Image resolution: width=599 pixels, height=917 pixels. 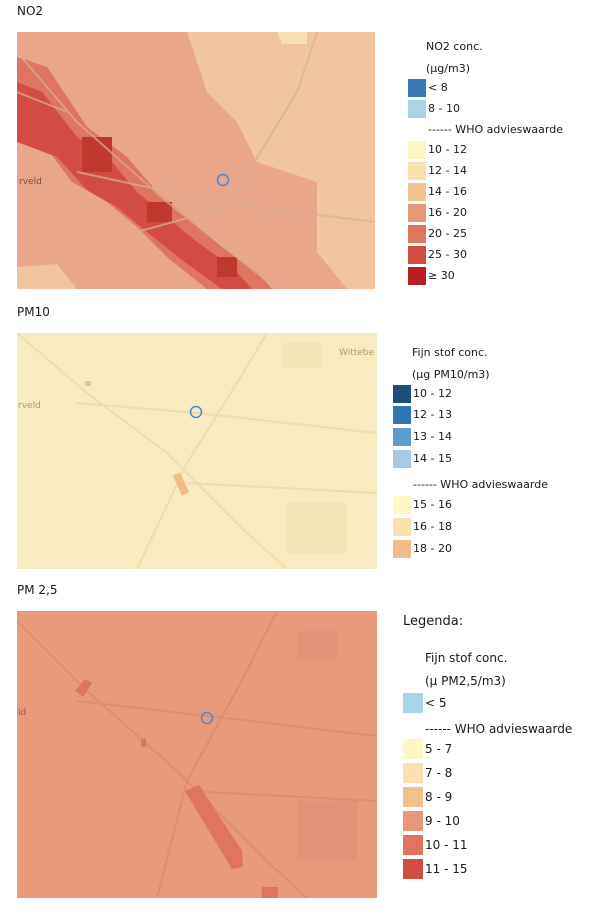 What do you see at coordinates (499, 729) in the screenshot?
I see `pm25-who-line: ------ WHO advieswaarde` at bounding box center [499, 729].